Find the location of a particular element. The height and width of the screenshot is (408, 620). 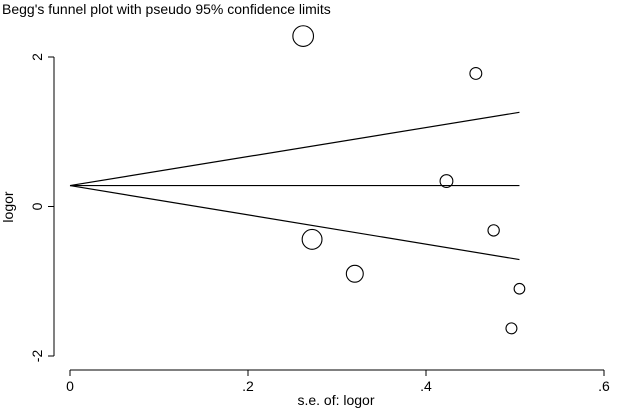

x-tick-label: 0 is located at coordinates (70, 386).